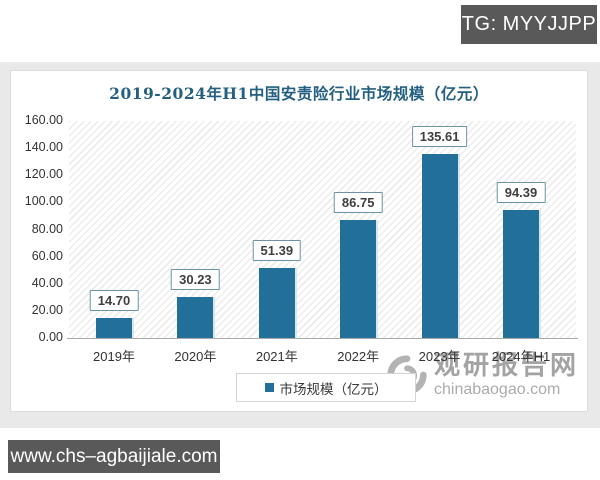 The width and height of the screenshot is (600, 480). Describe the element at coordinates (439, 137) in the screenshot. I see `bar-value-label: 135.61` at that location.